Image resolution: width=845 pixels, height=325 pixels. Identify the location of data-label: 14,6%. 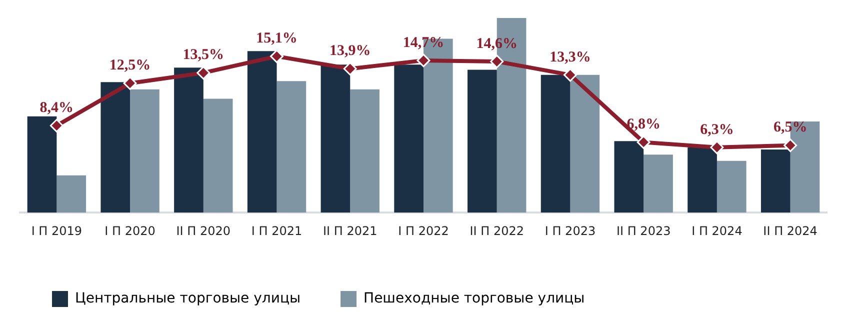
(497, 44).